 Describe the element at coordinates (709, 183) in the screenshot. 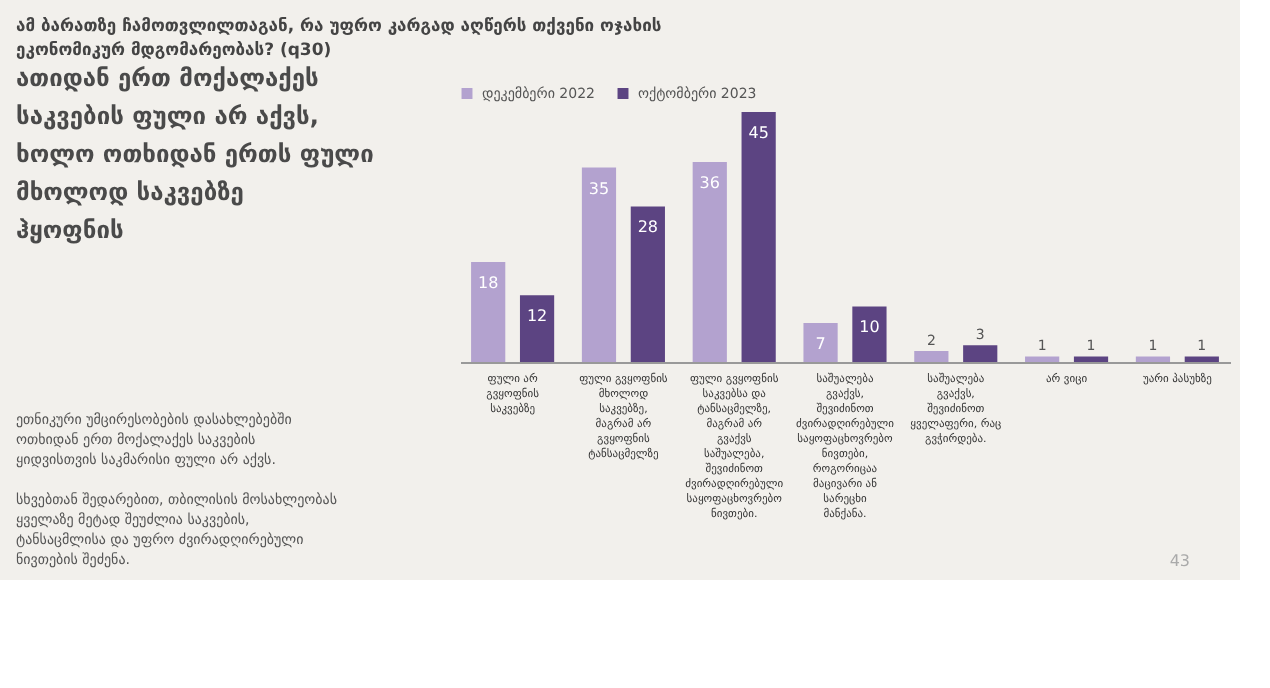

I see `data-label: 36` at that location.